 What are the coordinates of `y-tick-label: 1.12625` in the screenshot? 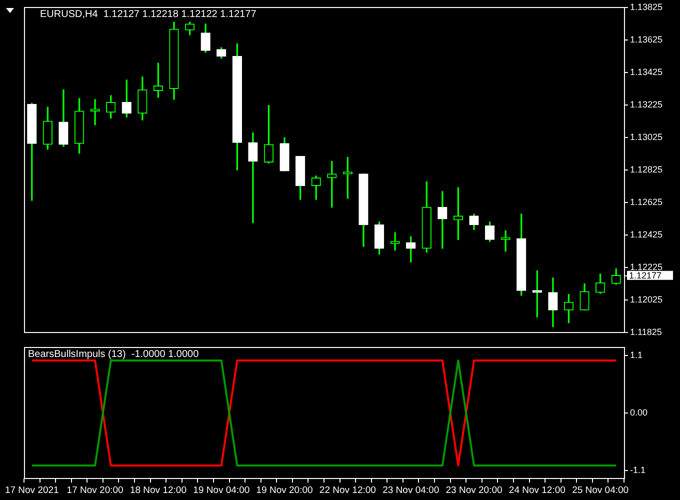 It's located at (646, 202).